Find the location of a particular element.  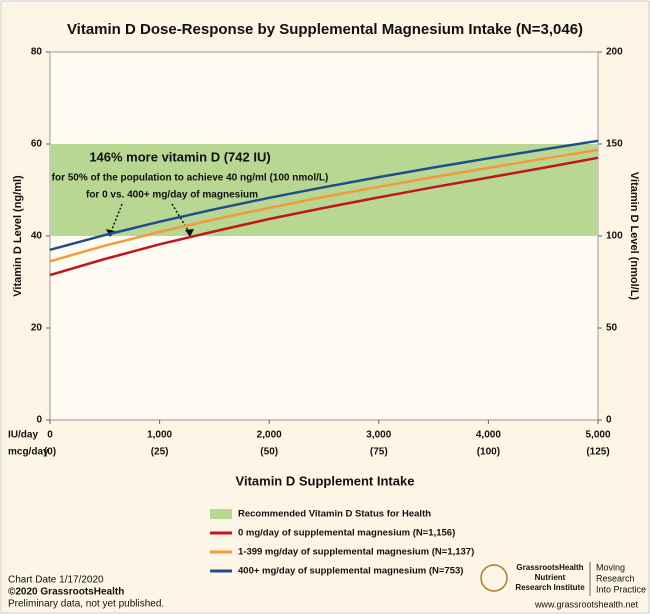

y2-tick-label: 200 is located at coordinates (614, 52).